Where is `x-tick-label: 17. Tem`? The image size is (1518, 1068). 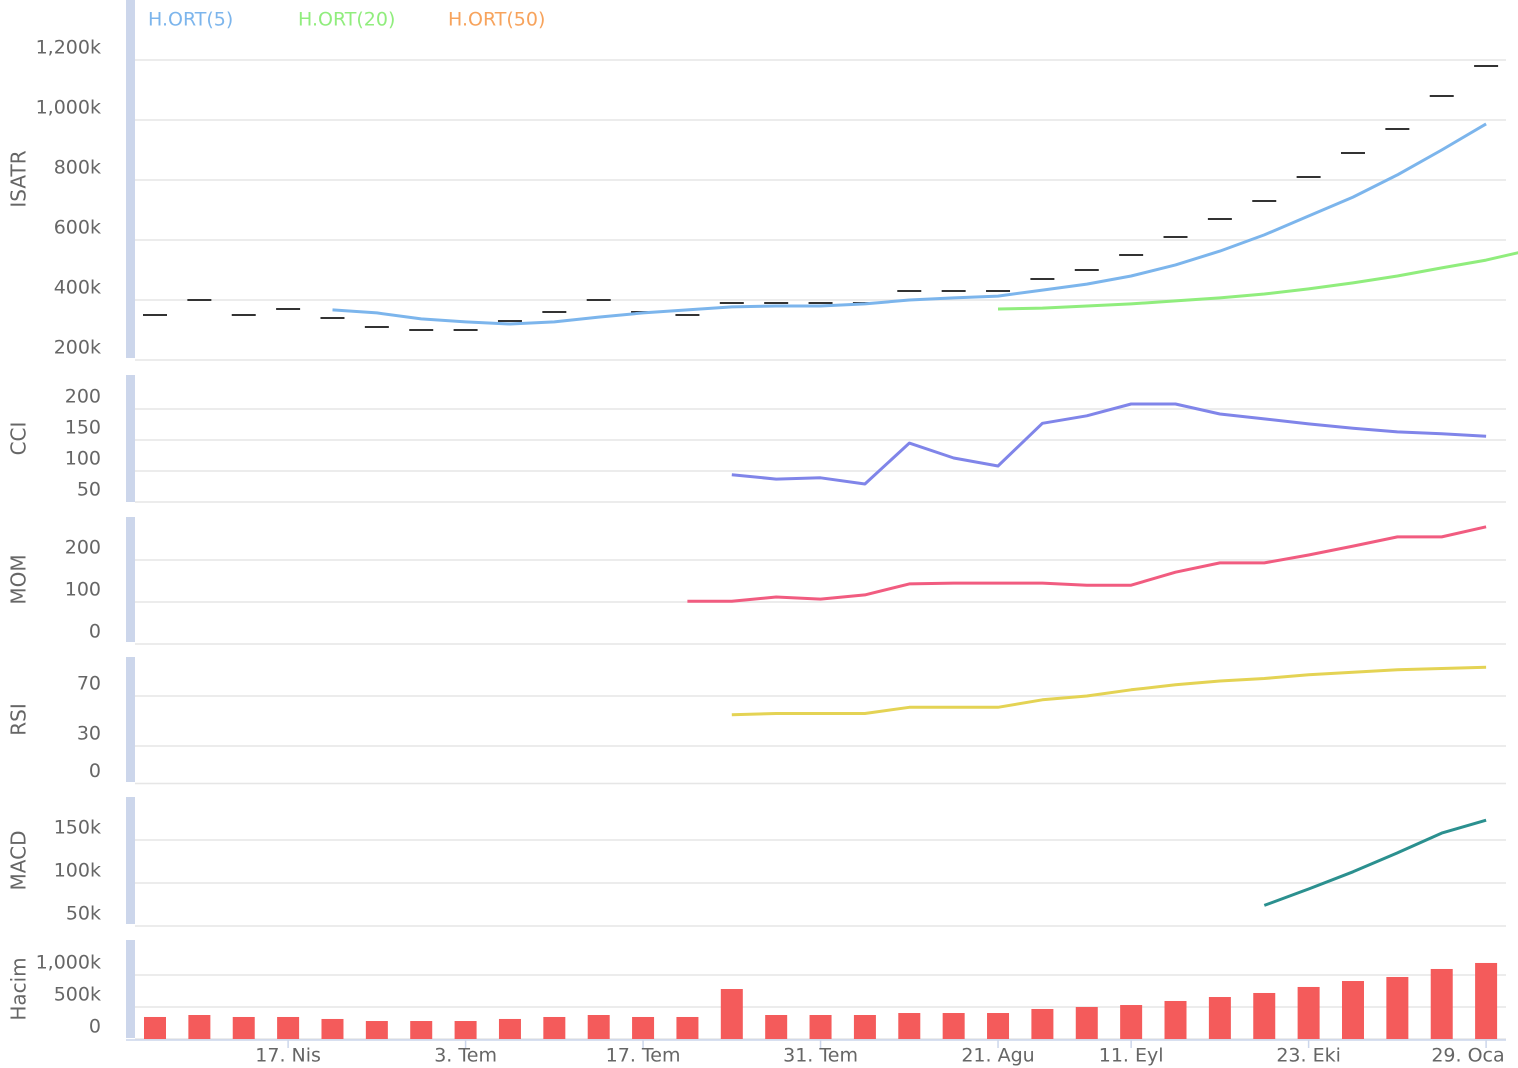 x-tick-label: 17. Tem is located at coordinates (643, 1056).